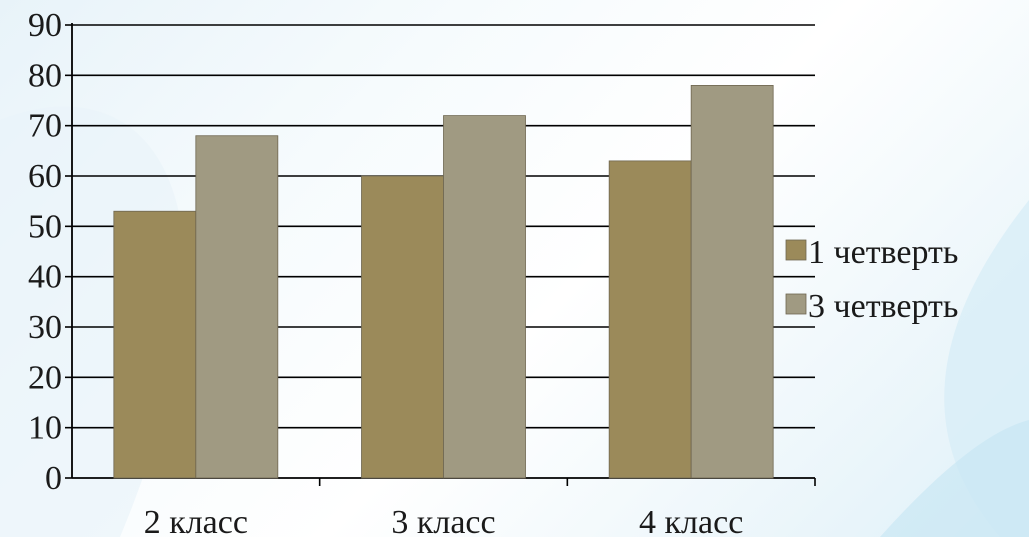 This screenshot has height=537, width=1029. I want to click on legend-label: 3 четверть, so click(883, 306).